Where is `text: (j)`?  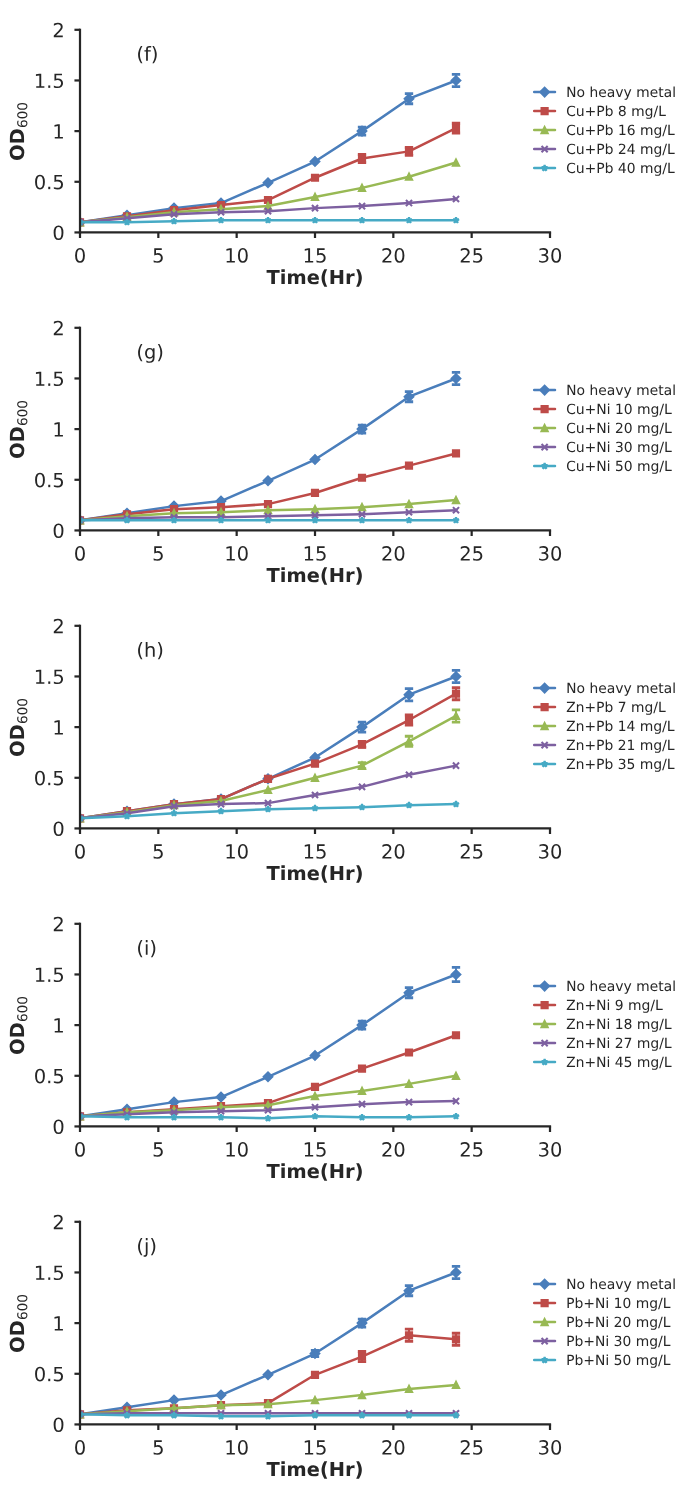 text: (j) is located at coordinates (147, 1247).